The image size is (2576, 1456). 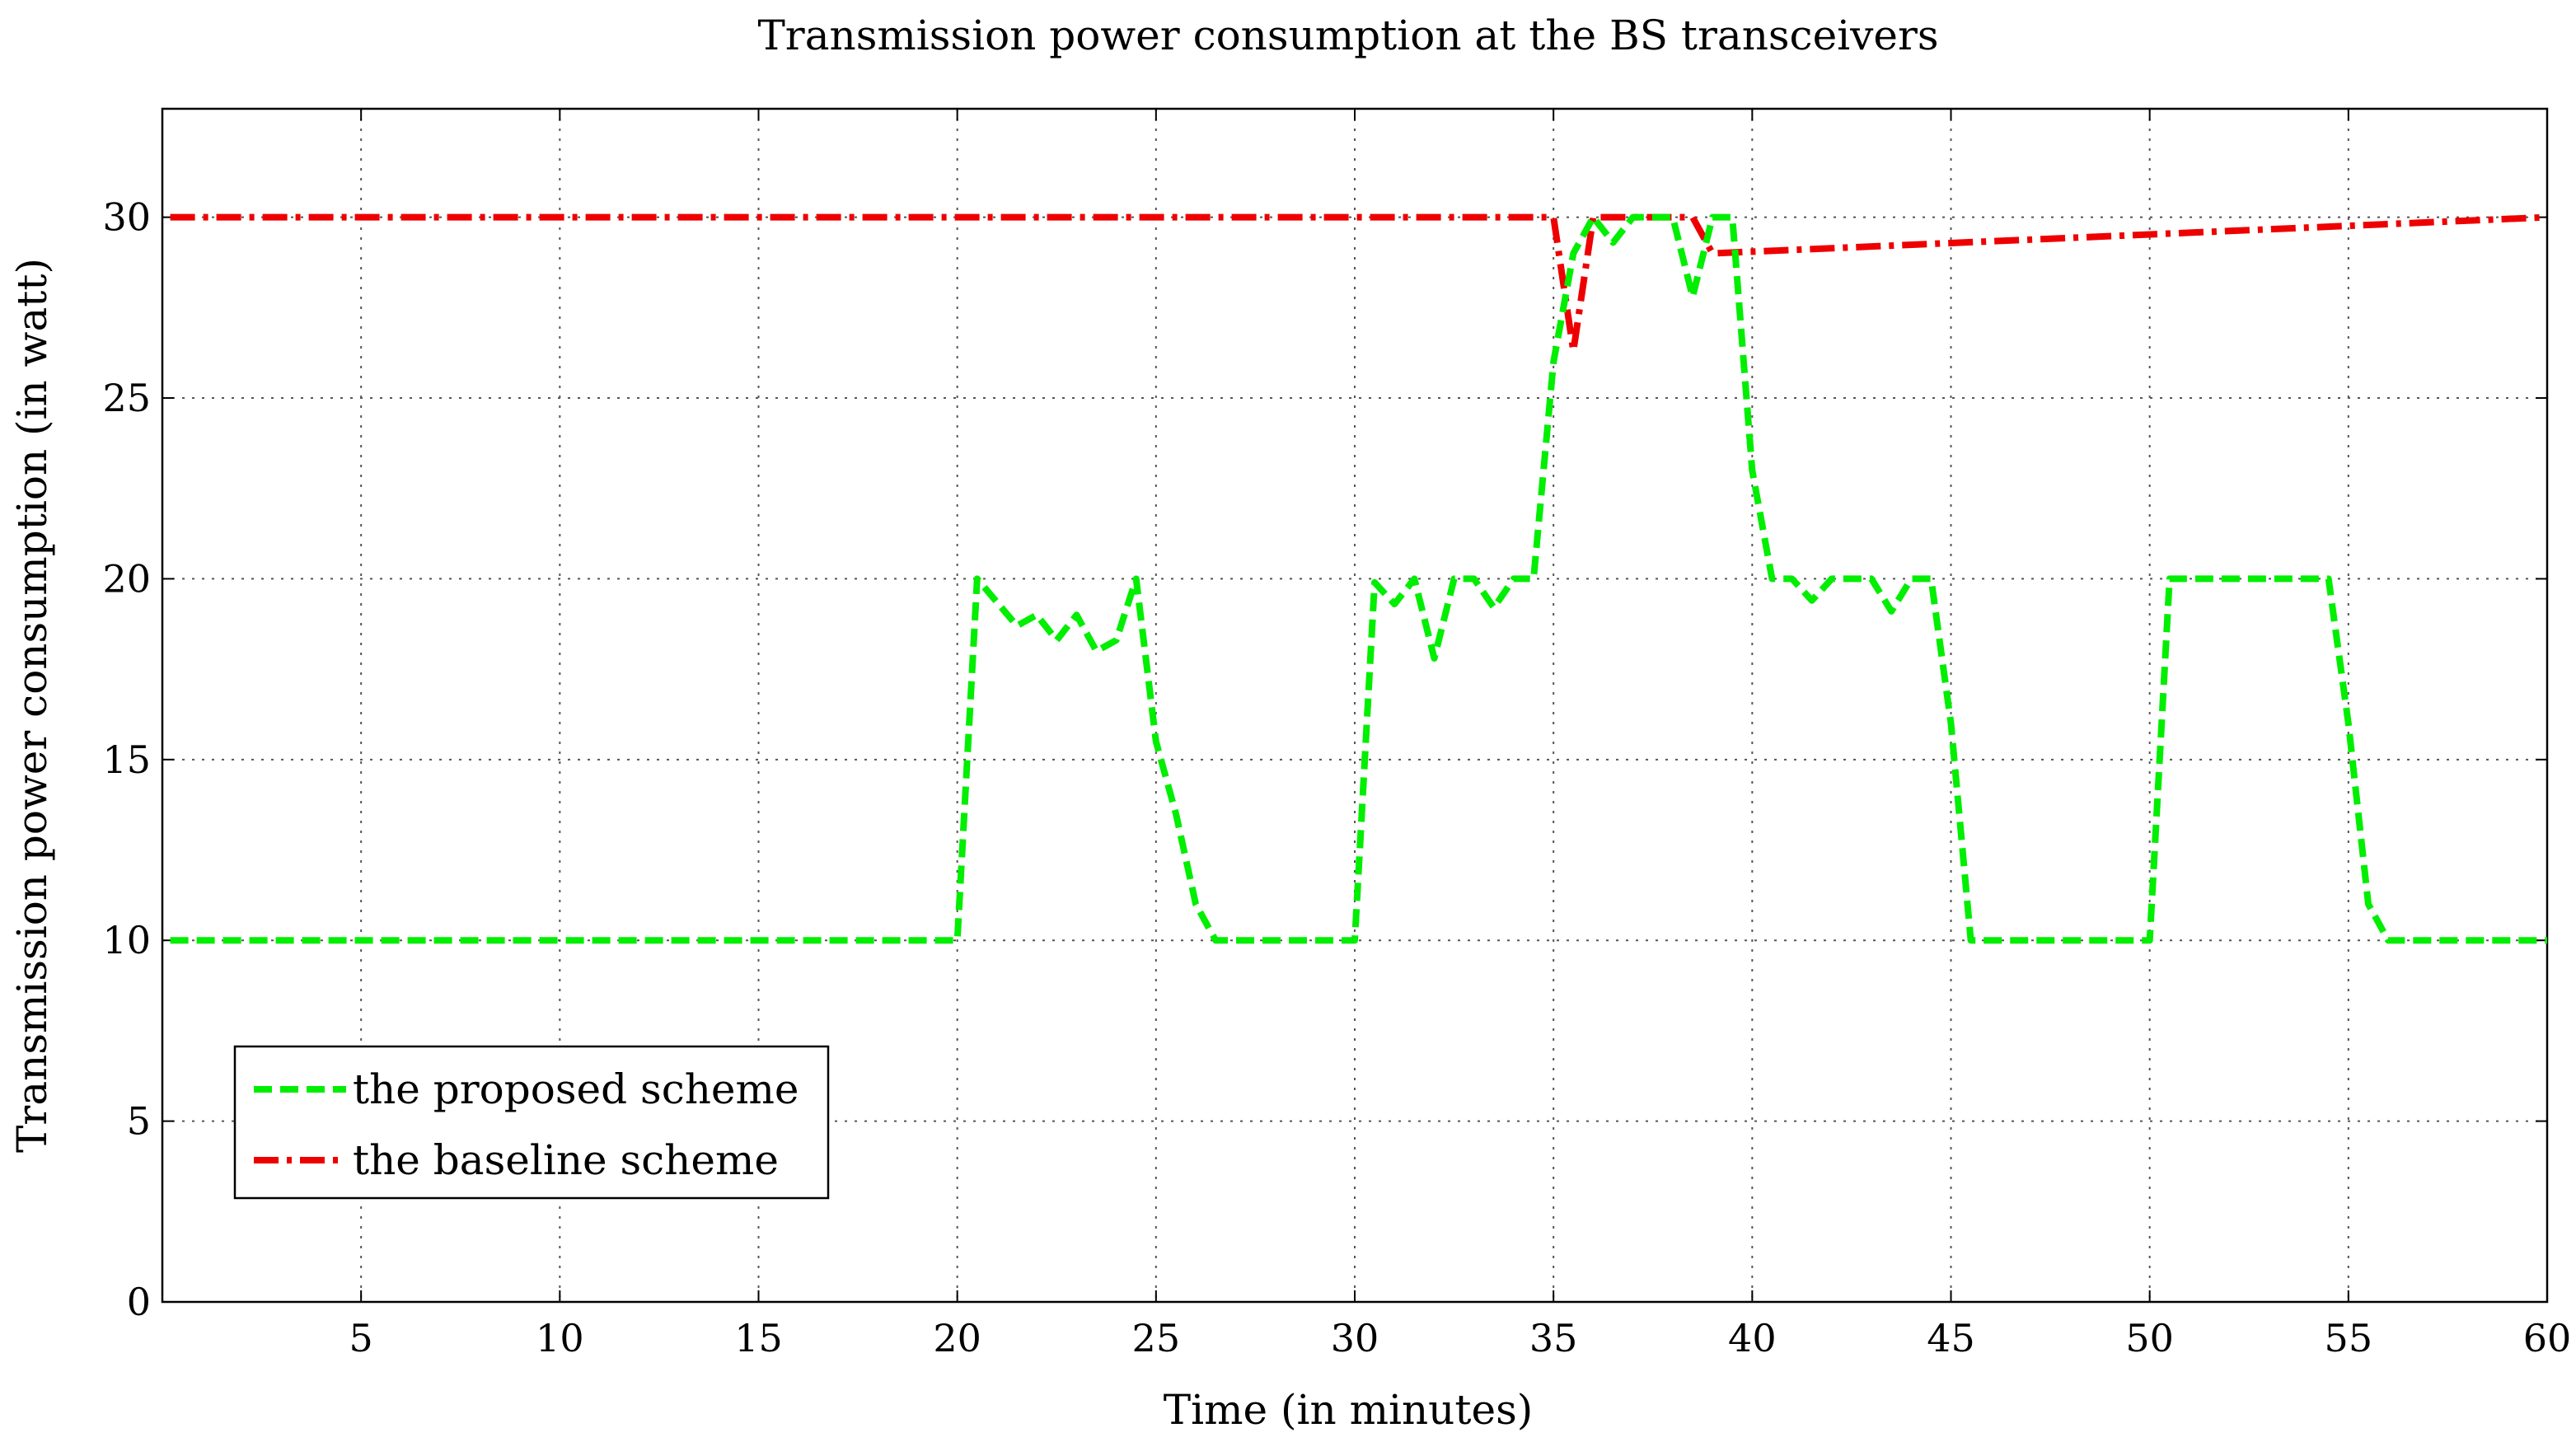 What do you see at coordinates (2547, 1338) in the screenshot?
I see `x-tick-label: 60` at bounding box center [2547, 1338].